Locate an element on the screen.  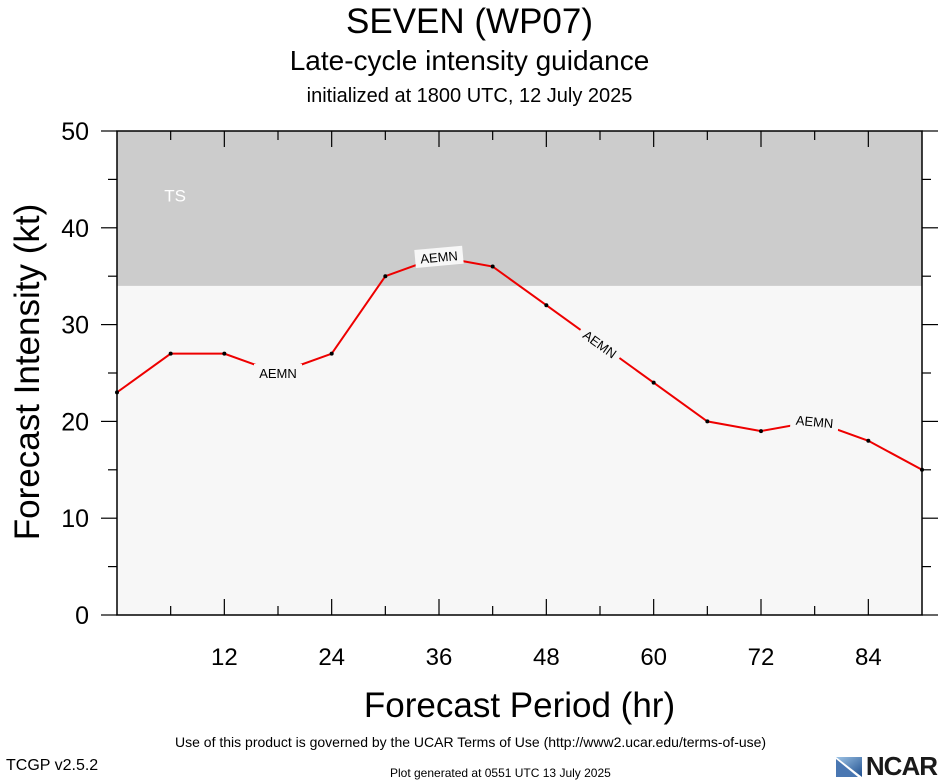
generated-time: Plot generated at 0551 UTC 13 July 2025 is located at coordinates (500, 773).